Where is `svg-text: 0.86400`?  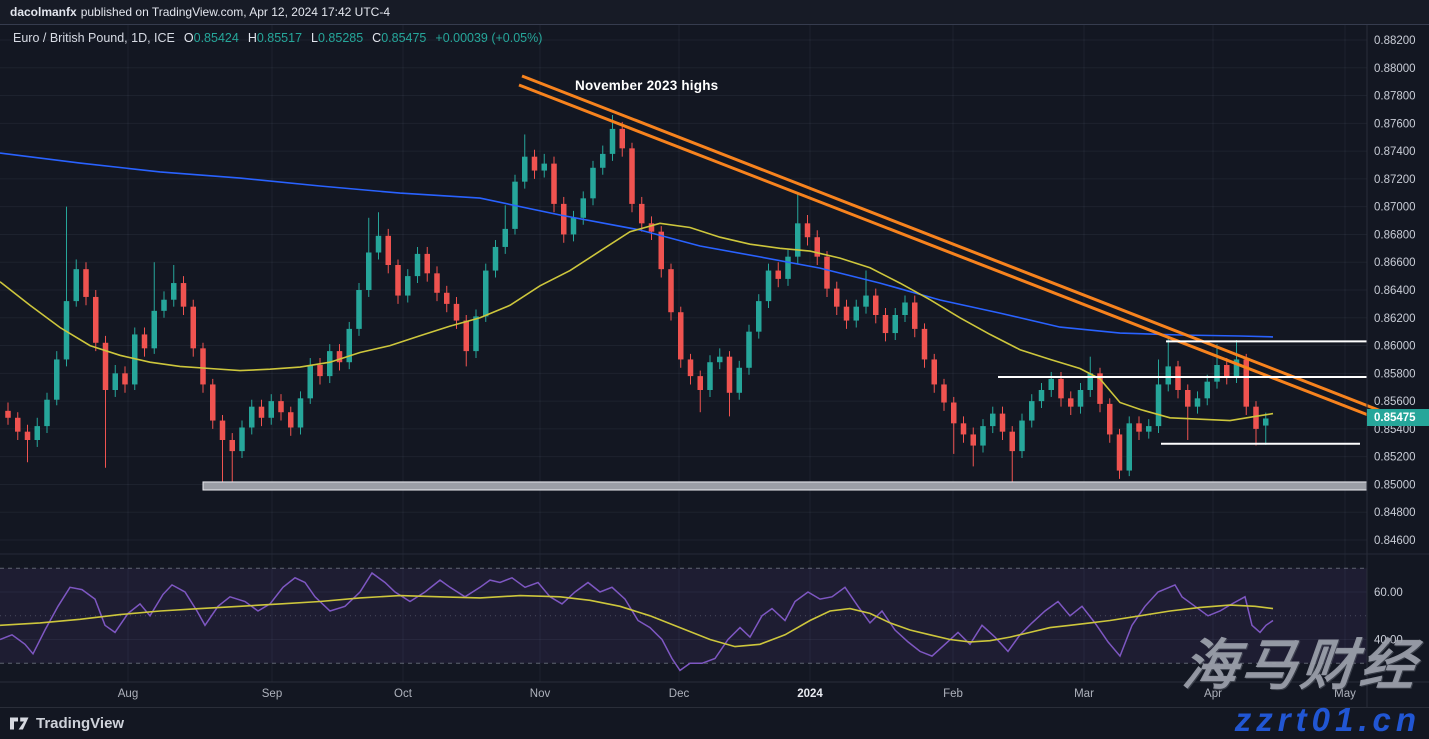 svg-text: 0.86400 is located at coordinates (1395, 291).